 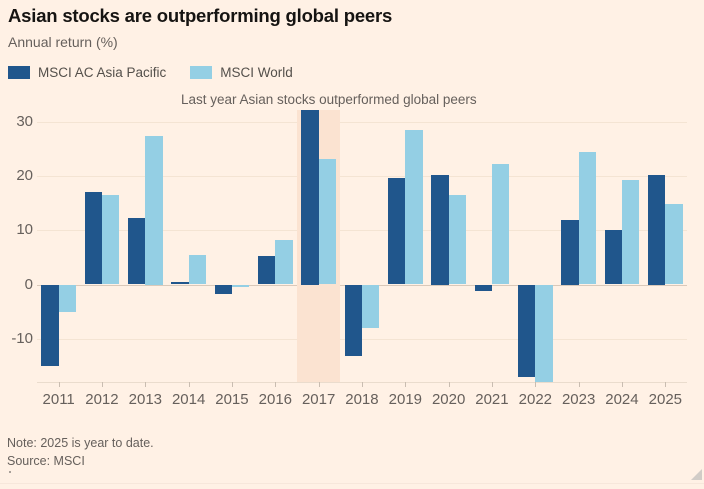 I want to click on x-tick-label: 2016, so click(x=275, y=399).